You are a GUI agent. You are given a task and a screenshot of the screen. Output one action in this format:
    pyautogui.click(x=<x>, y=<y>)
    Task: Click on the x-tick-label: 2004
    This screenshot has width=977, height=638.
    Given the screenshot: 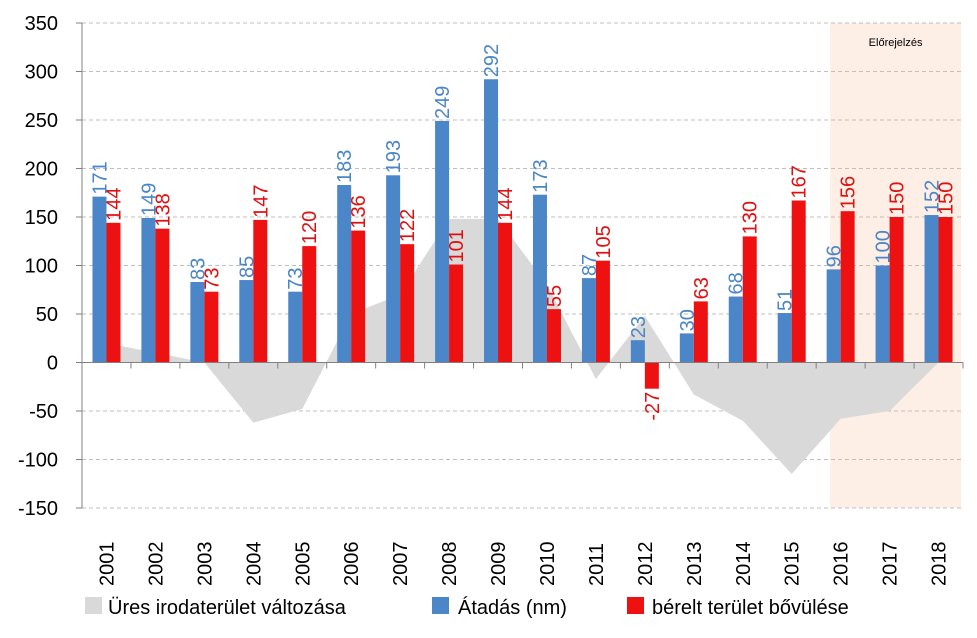 What is the action you would take?
    pyautogui.click(x=254, y=564)
    